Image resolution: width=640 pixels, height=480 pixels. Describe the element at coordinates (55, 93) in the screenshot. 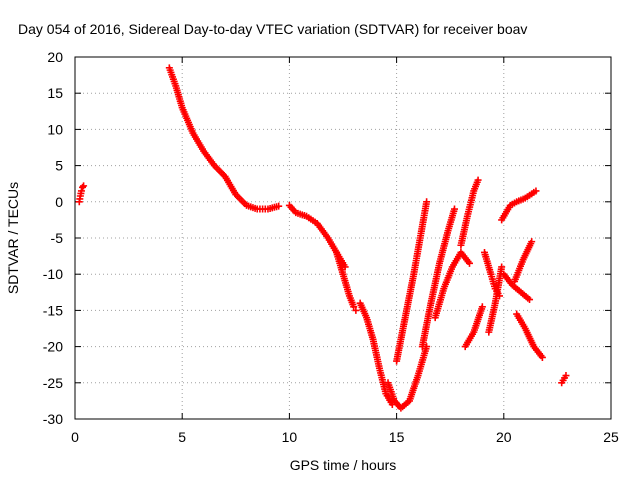

I see `y-tick-label: 15` at that location.